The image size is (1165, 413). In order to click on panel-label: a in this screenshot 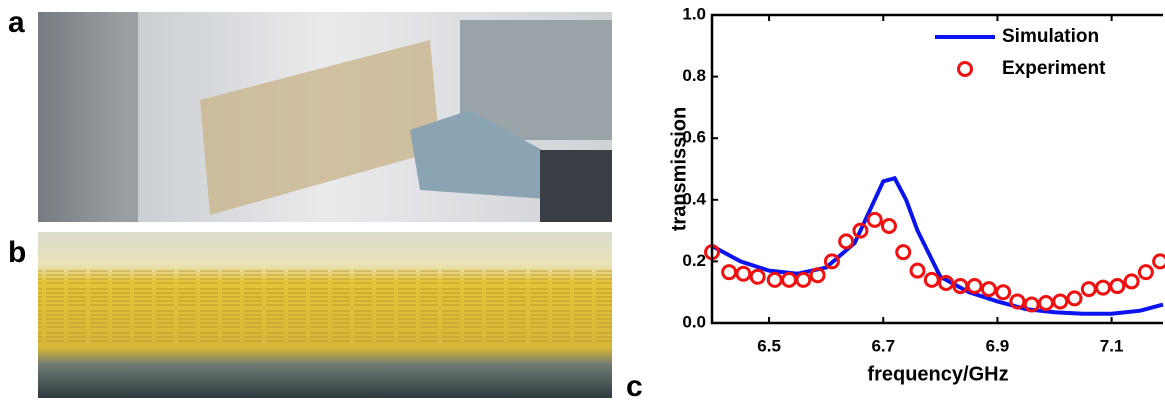, I will do `click(16, 22)`.